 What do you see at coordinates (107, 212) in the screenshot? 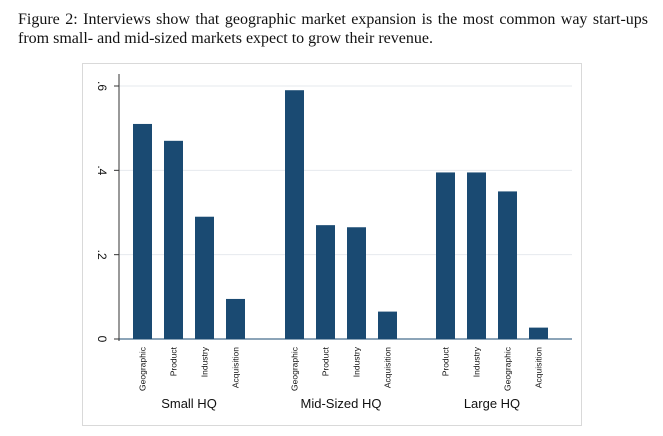
I see `y-axis-ticks: 0 .2 .4 .6` at bounding box center [107, 212].